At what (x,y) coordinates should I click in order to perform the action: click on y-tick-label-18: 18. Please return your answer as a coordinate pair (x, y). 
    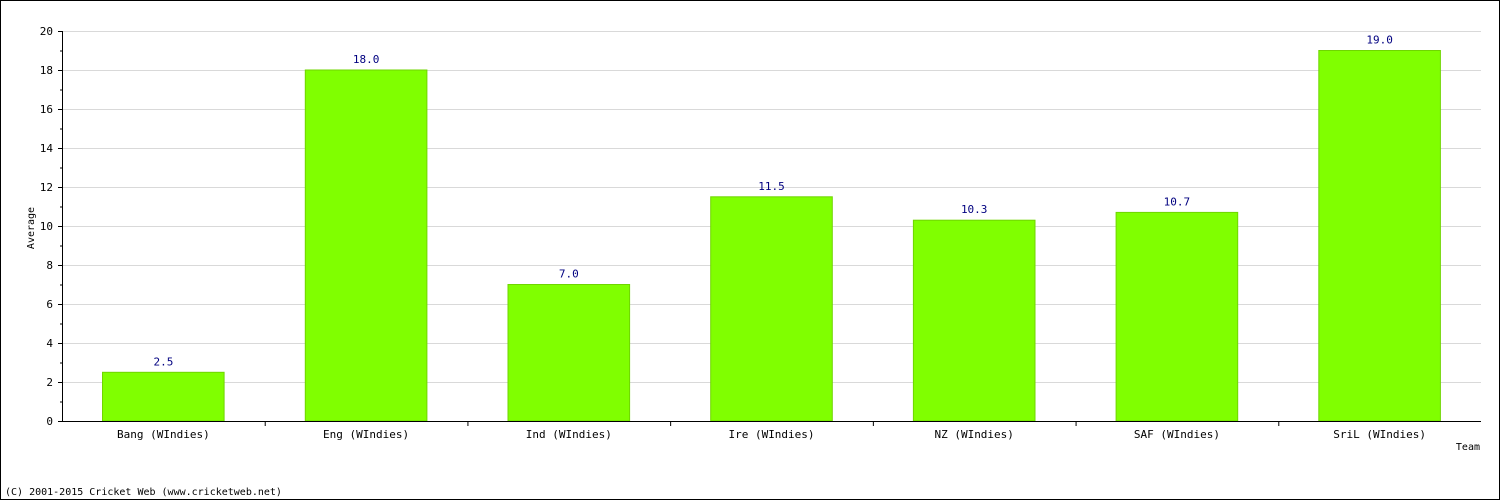
    Looking at the image, I should click on (46, 70).